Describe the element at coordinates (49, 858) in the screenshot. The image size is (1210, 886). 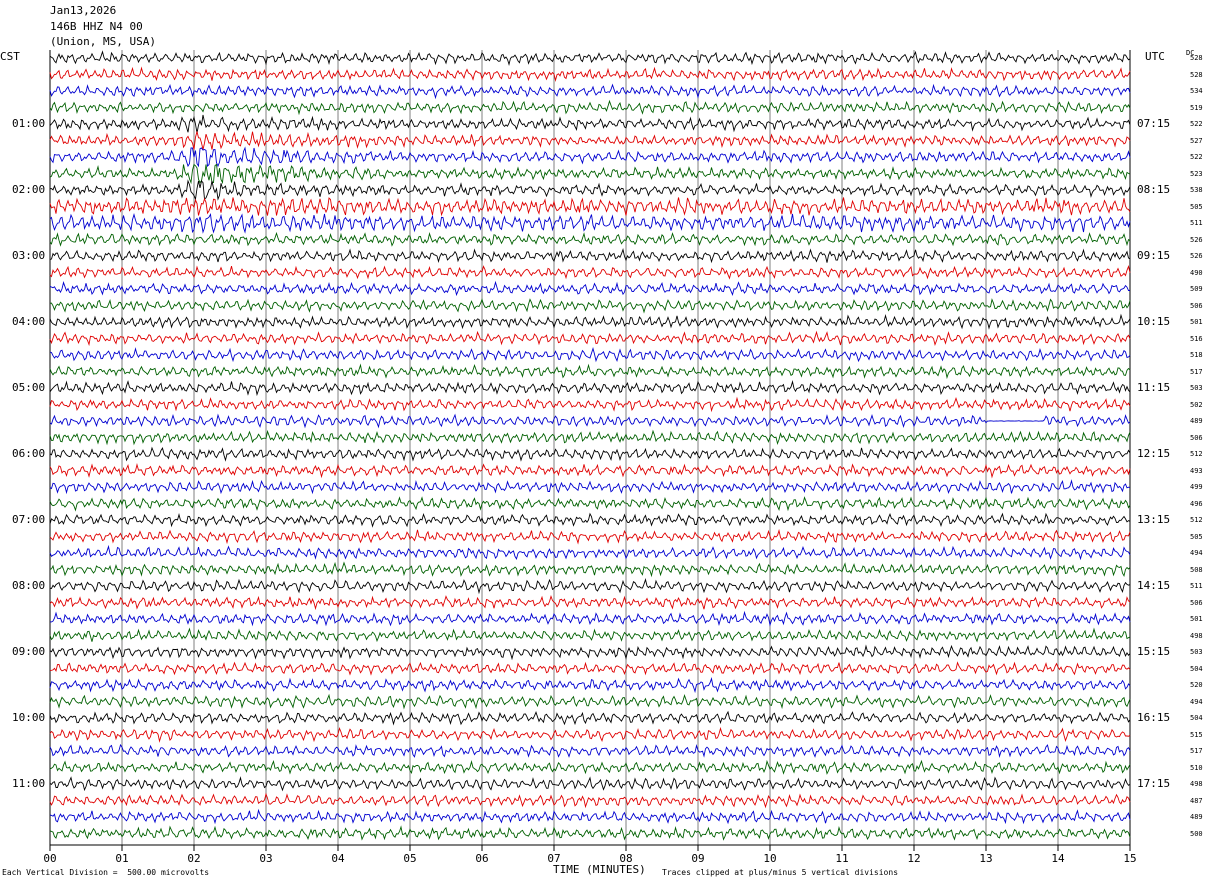
I see `x-tick-label: 00` at that location.